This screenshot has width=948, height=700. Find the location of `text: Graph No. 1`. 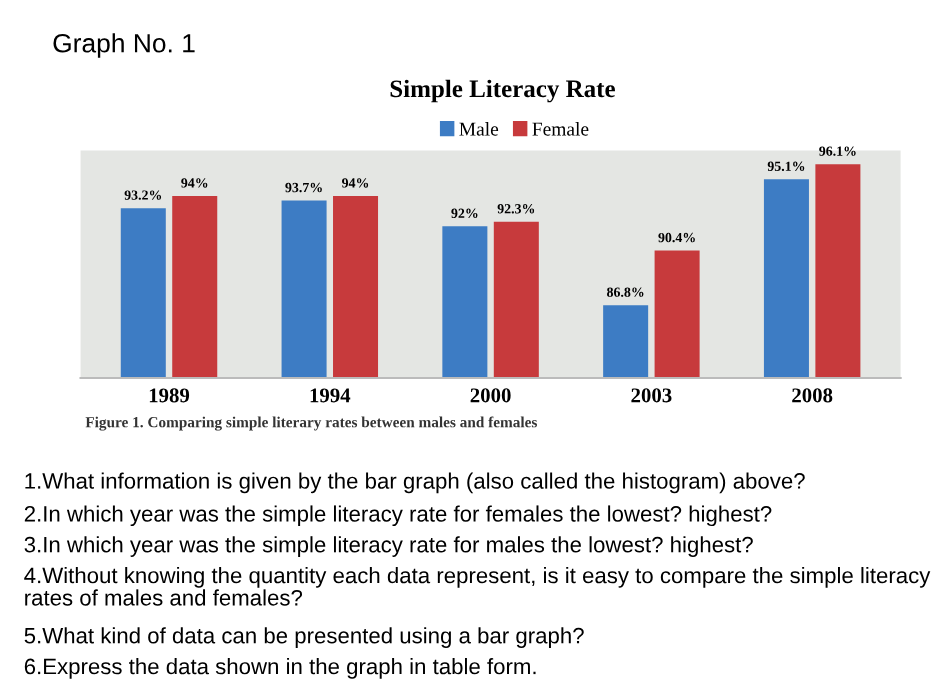

text: Graph No. 1 is located at coordinates (124, 45).